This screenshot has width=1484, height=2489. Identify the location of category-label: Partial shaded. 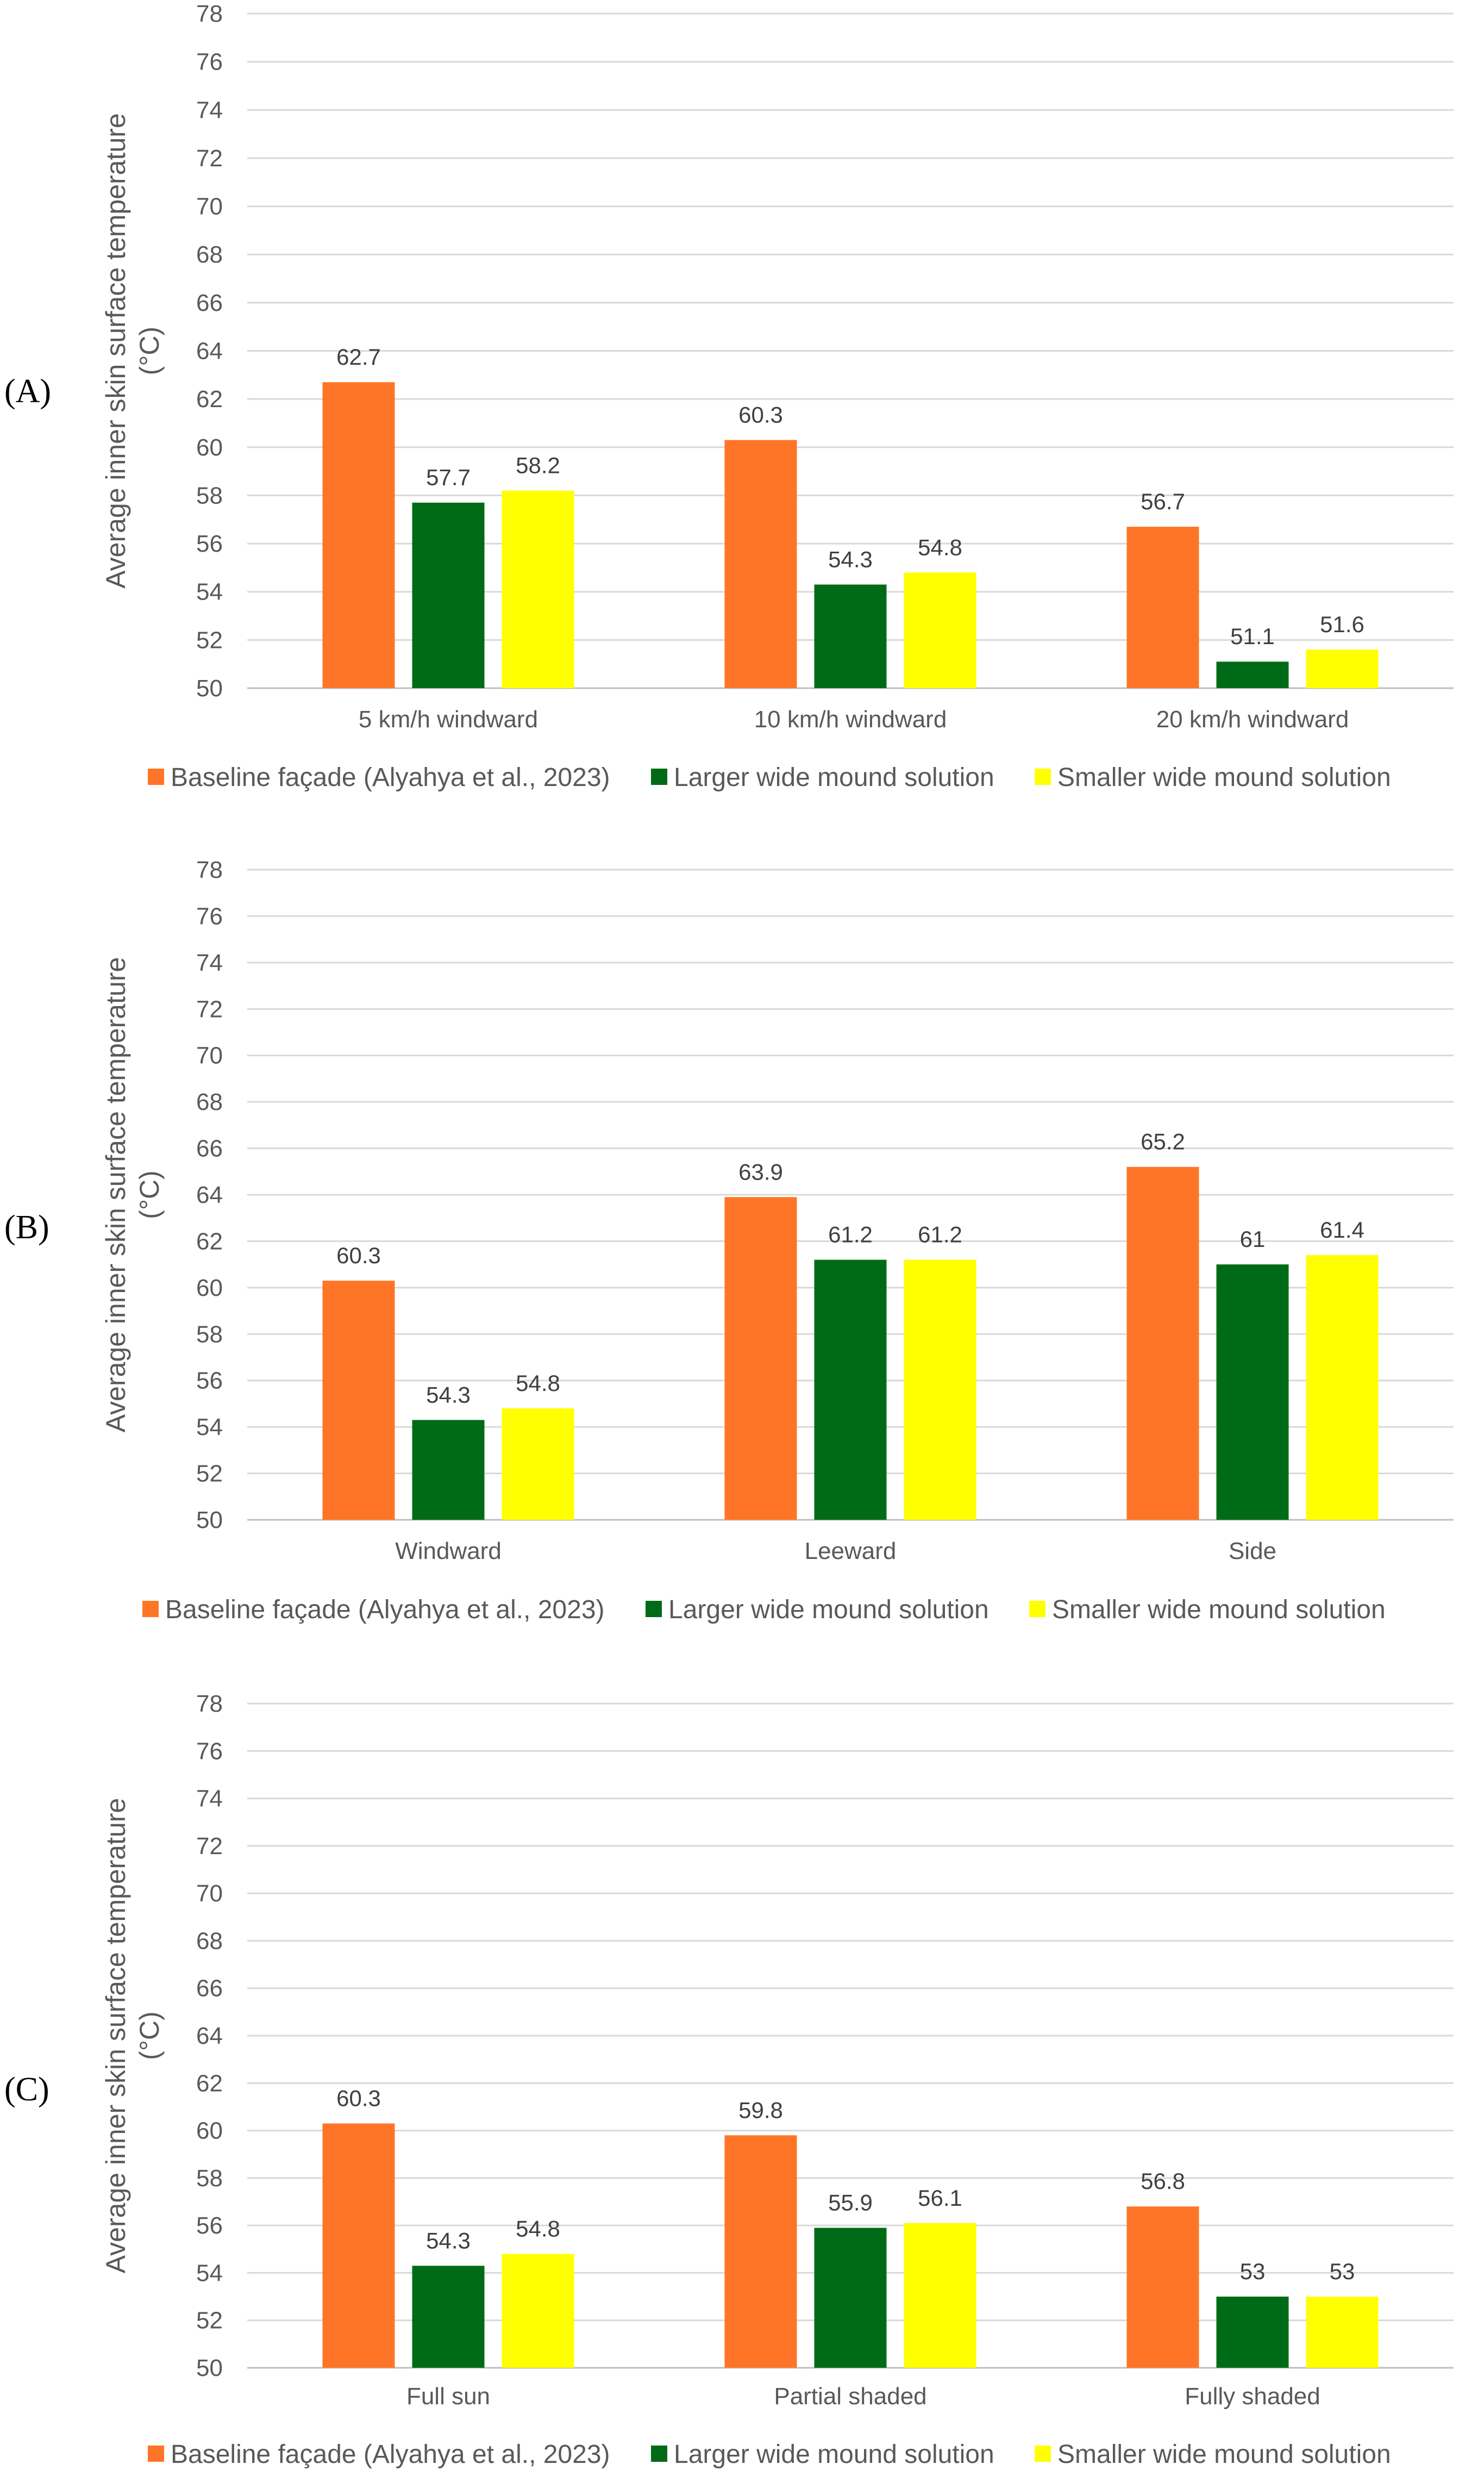
(850, 2396).